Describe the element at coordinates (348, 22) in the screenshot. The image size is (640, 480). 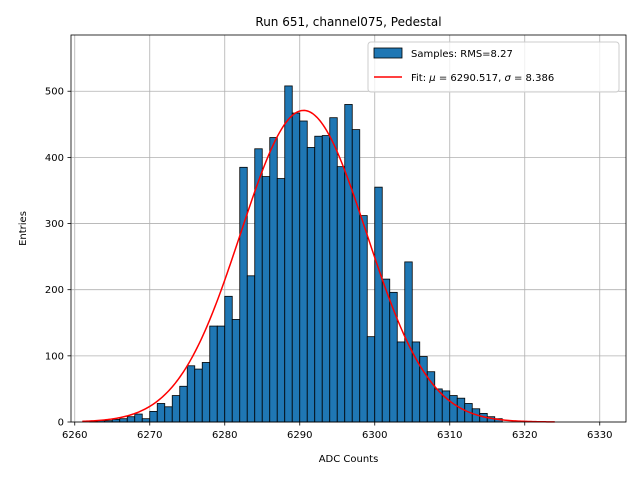
I see `chart-title: Run 651, channel075, Pedestal` at that location.